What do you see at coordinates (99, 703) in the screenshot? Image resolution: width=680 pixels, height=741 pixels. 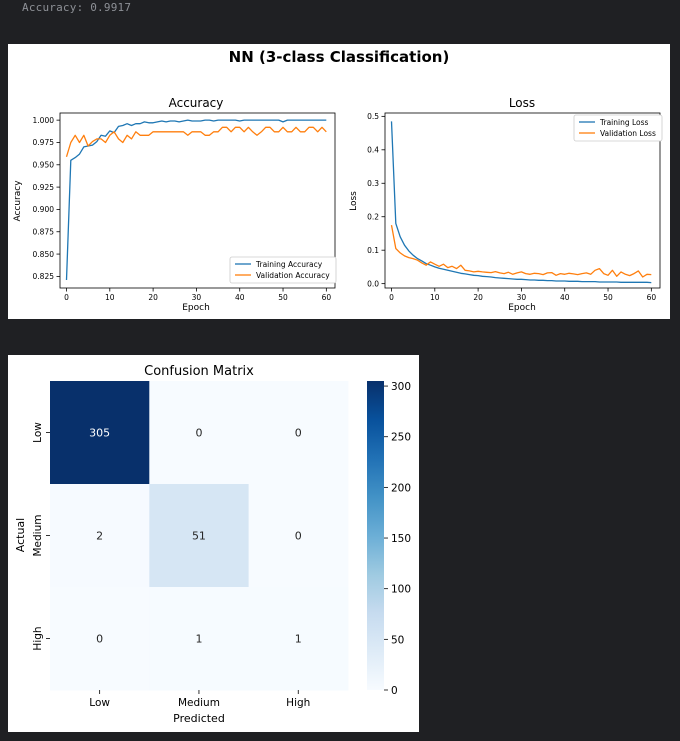 I see `x-tick-label: Low` at bounding box center [99, 703].